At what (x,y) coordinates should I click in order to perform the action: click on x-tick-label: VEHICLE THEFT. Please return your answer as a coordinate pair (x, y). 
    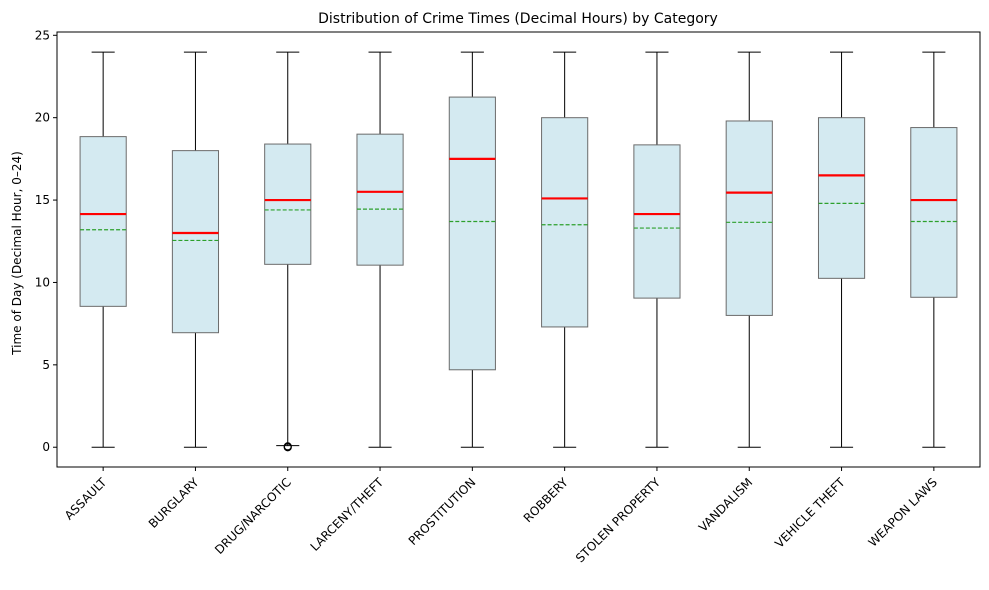
    Looking at the image, I should click on (810, 513).